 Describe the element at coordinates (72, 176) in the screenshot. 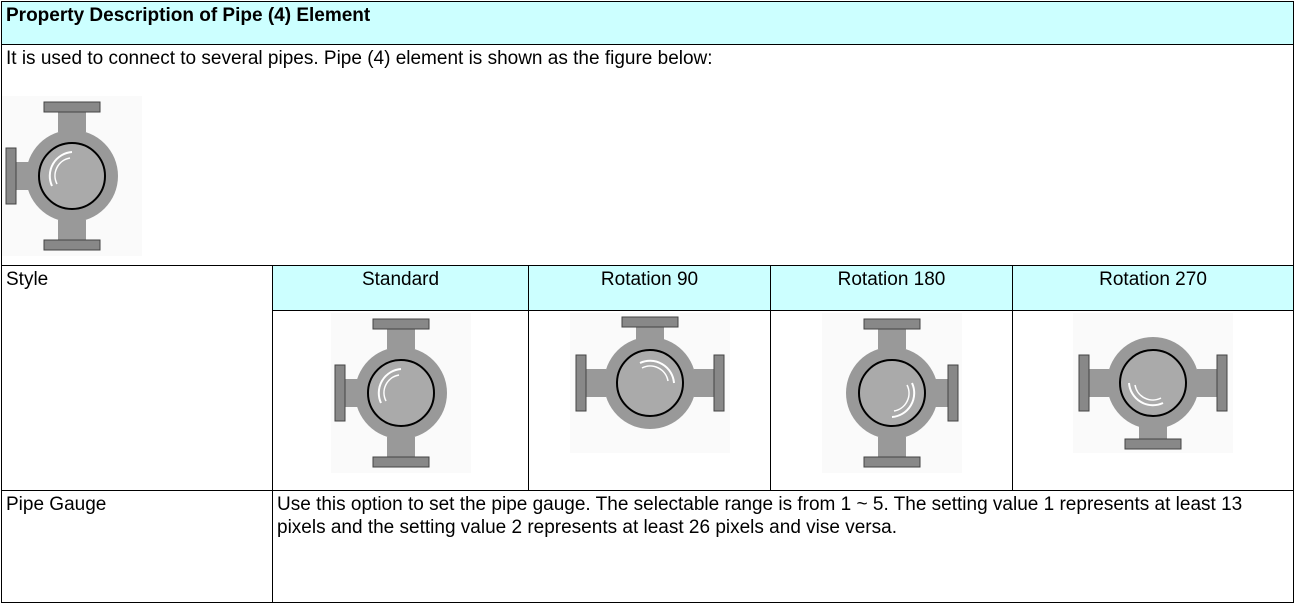

I see `pipe-figure` at that location.